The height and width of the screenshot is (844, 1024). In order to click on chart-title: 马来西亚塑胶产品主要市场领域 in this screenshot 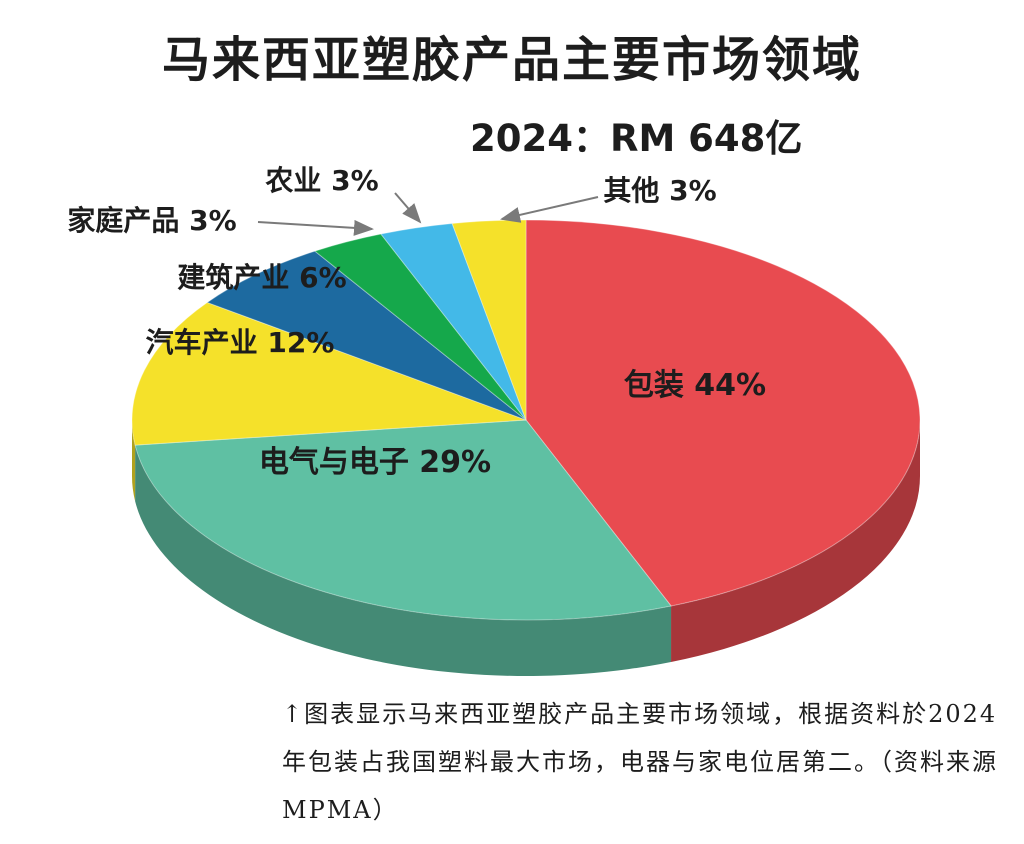, I will do `click(511, 60)`.